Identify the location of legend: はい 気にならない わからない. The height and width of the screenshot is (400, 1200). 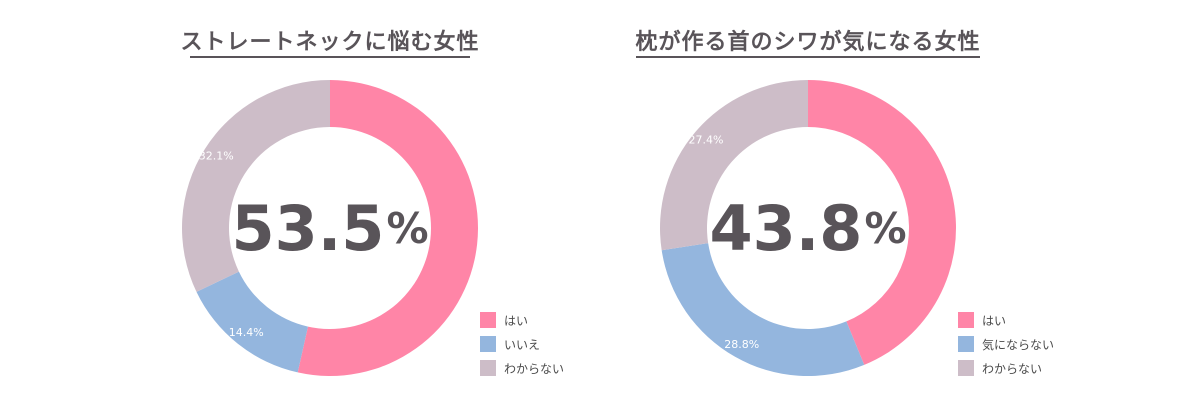
(1013, 344).